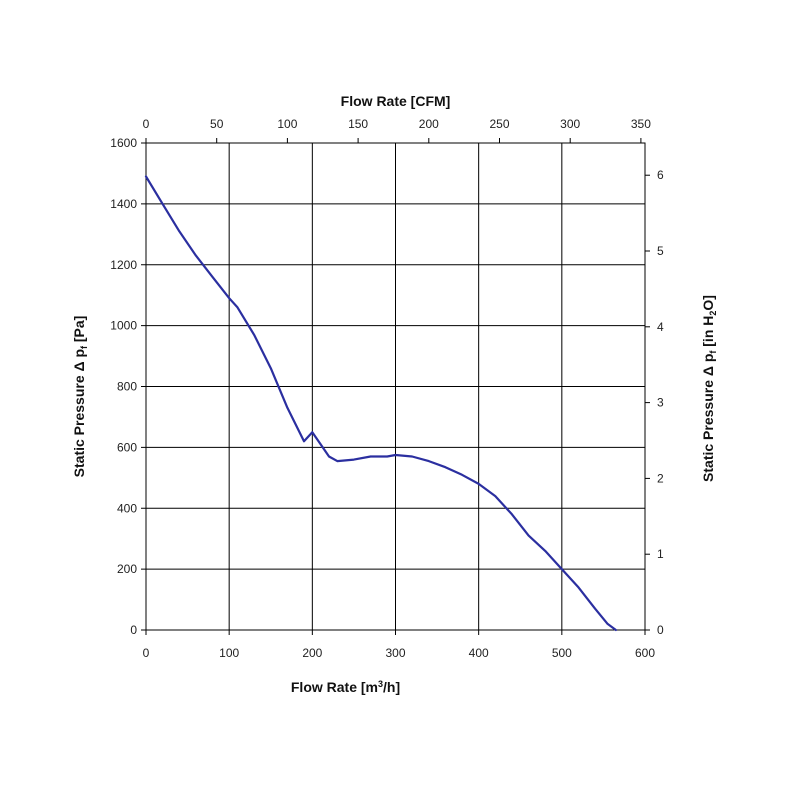 This screenshot has height=800, width=800. Describe the element at coordinates (429, 124) in the screenshot. I see `top-tick-label: 200` at that location.